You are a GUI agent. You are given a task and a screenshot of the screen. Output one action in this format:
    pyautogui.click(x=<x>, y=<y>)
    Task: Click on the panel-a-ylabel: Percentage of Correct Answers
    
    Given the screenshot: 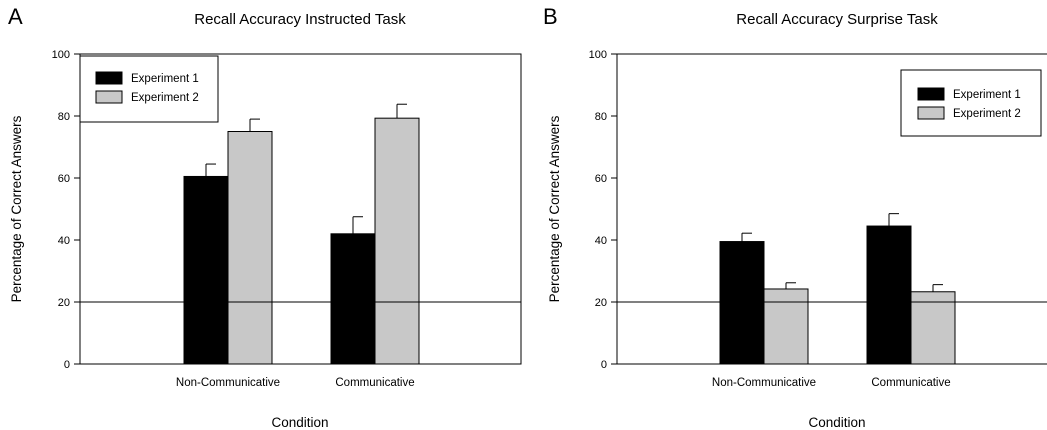 What is the action you would take?
    pyautogui.click(x=16, y=208)
    